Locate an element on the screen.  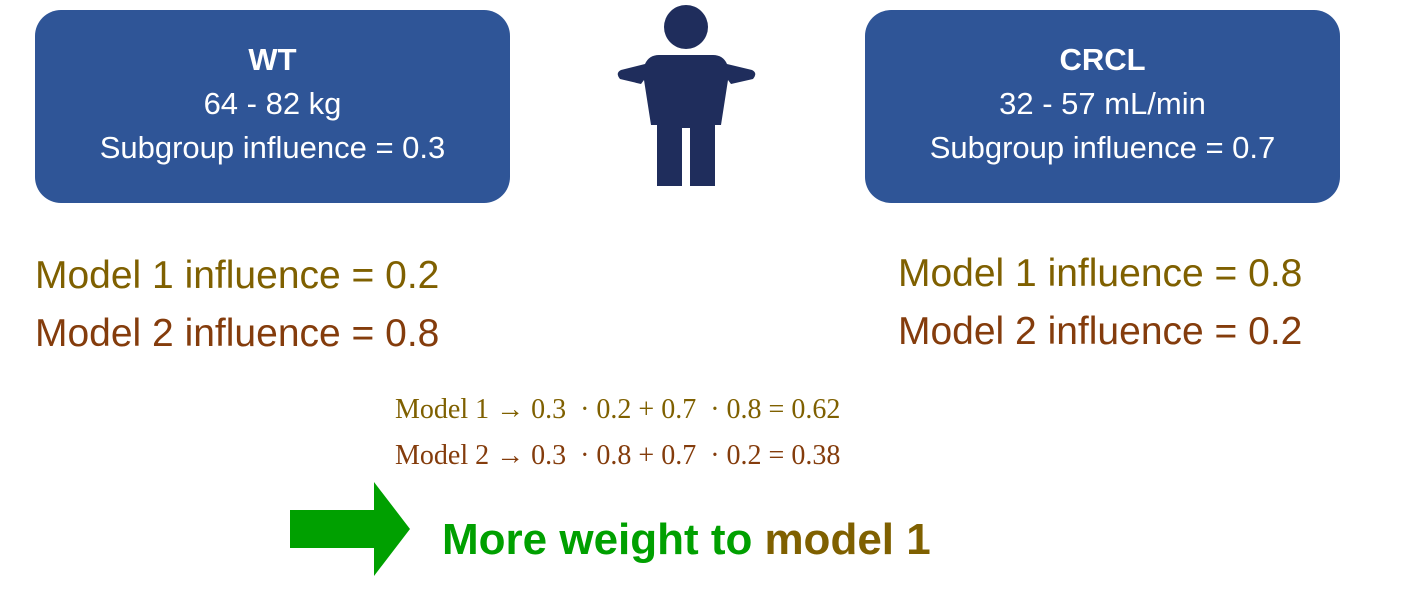
model-2-influence: Model 2 influence = 0.8 is located at coordinates (237, 333).